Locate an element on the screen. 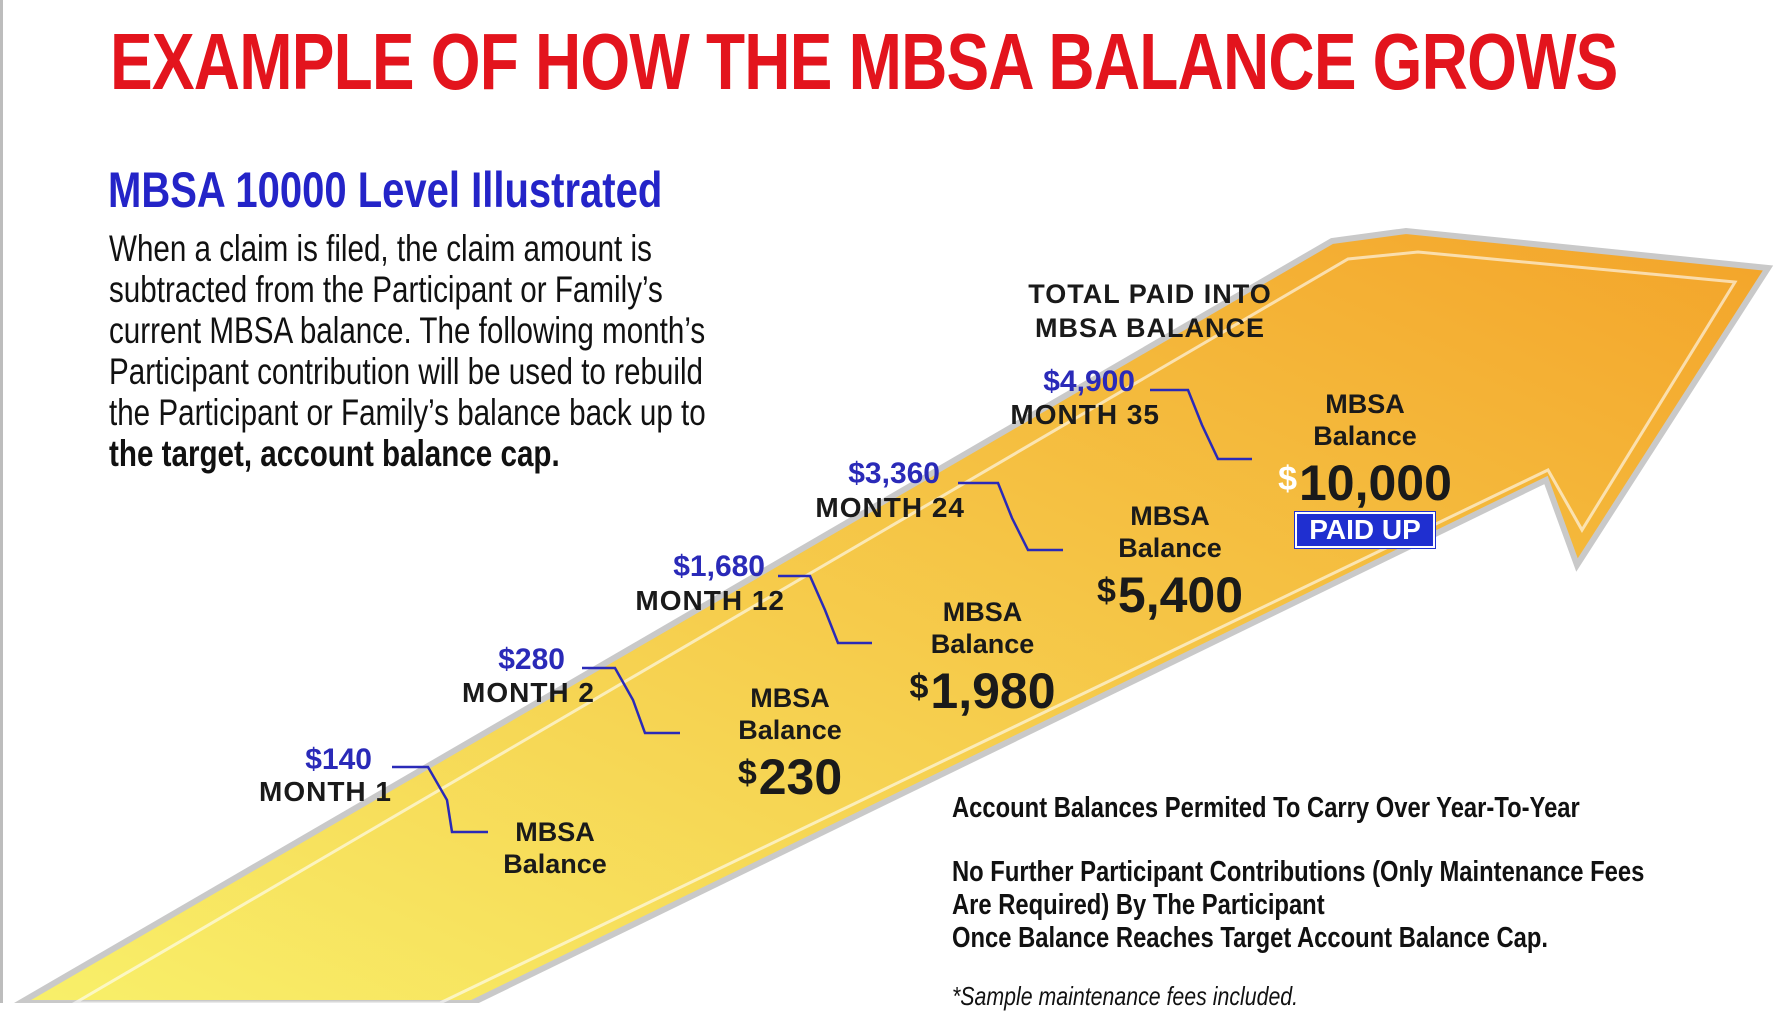 This screenshot has height=1013, width=1783. left-edge-rule is located at coordinates (1, 501).